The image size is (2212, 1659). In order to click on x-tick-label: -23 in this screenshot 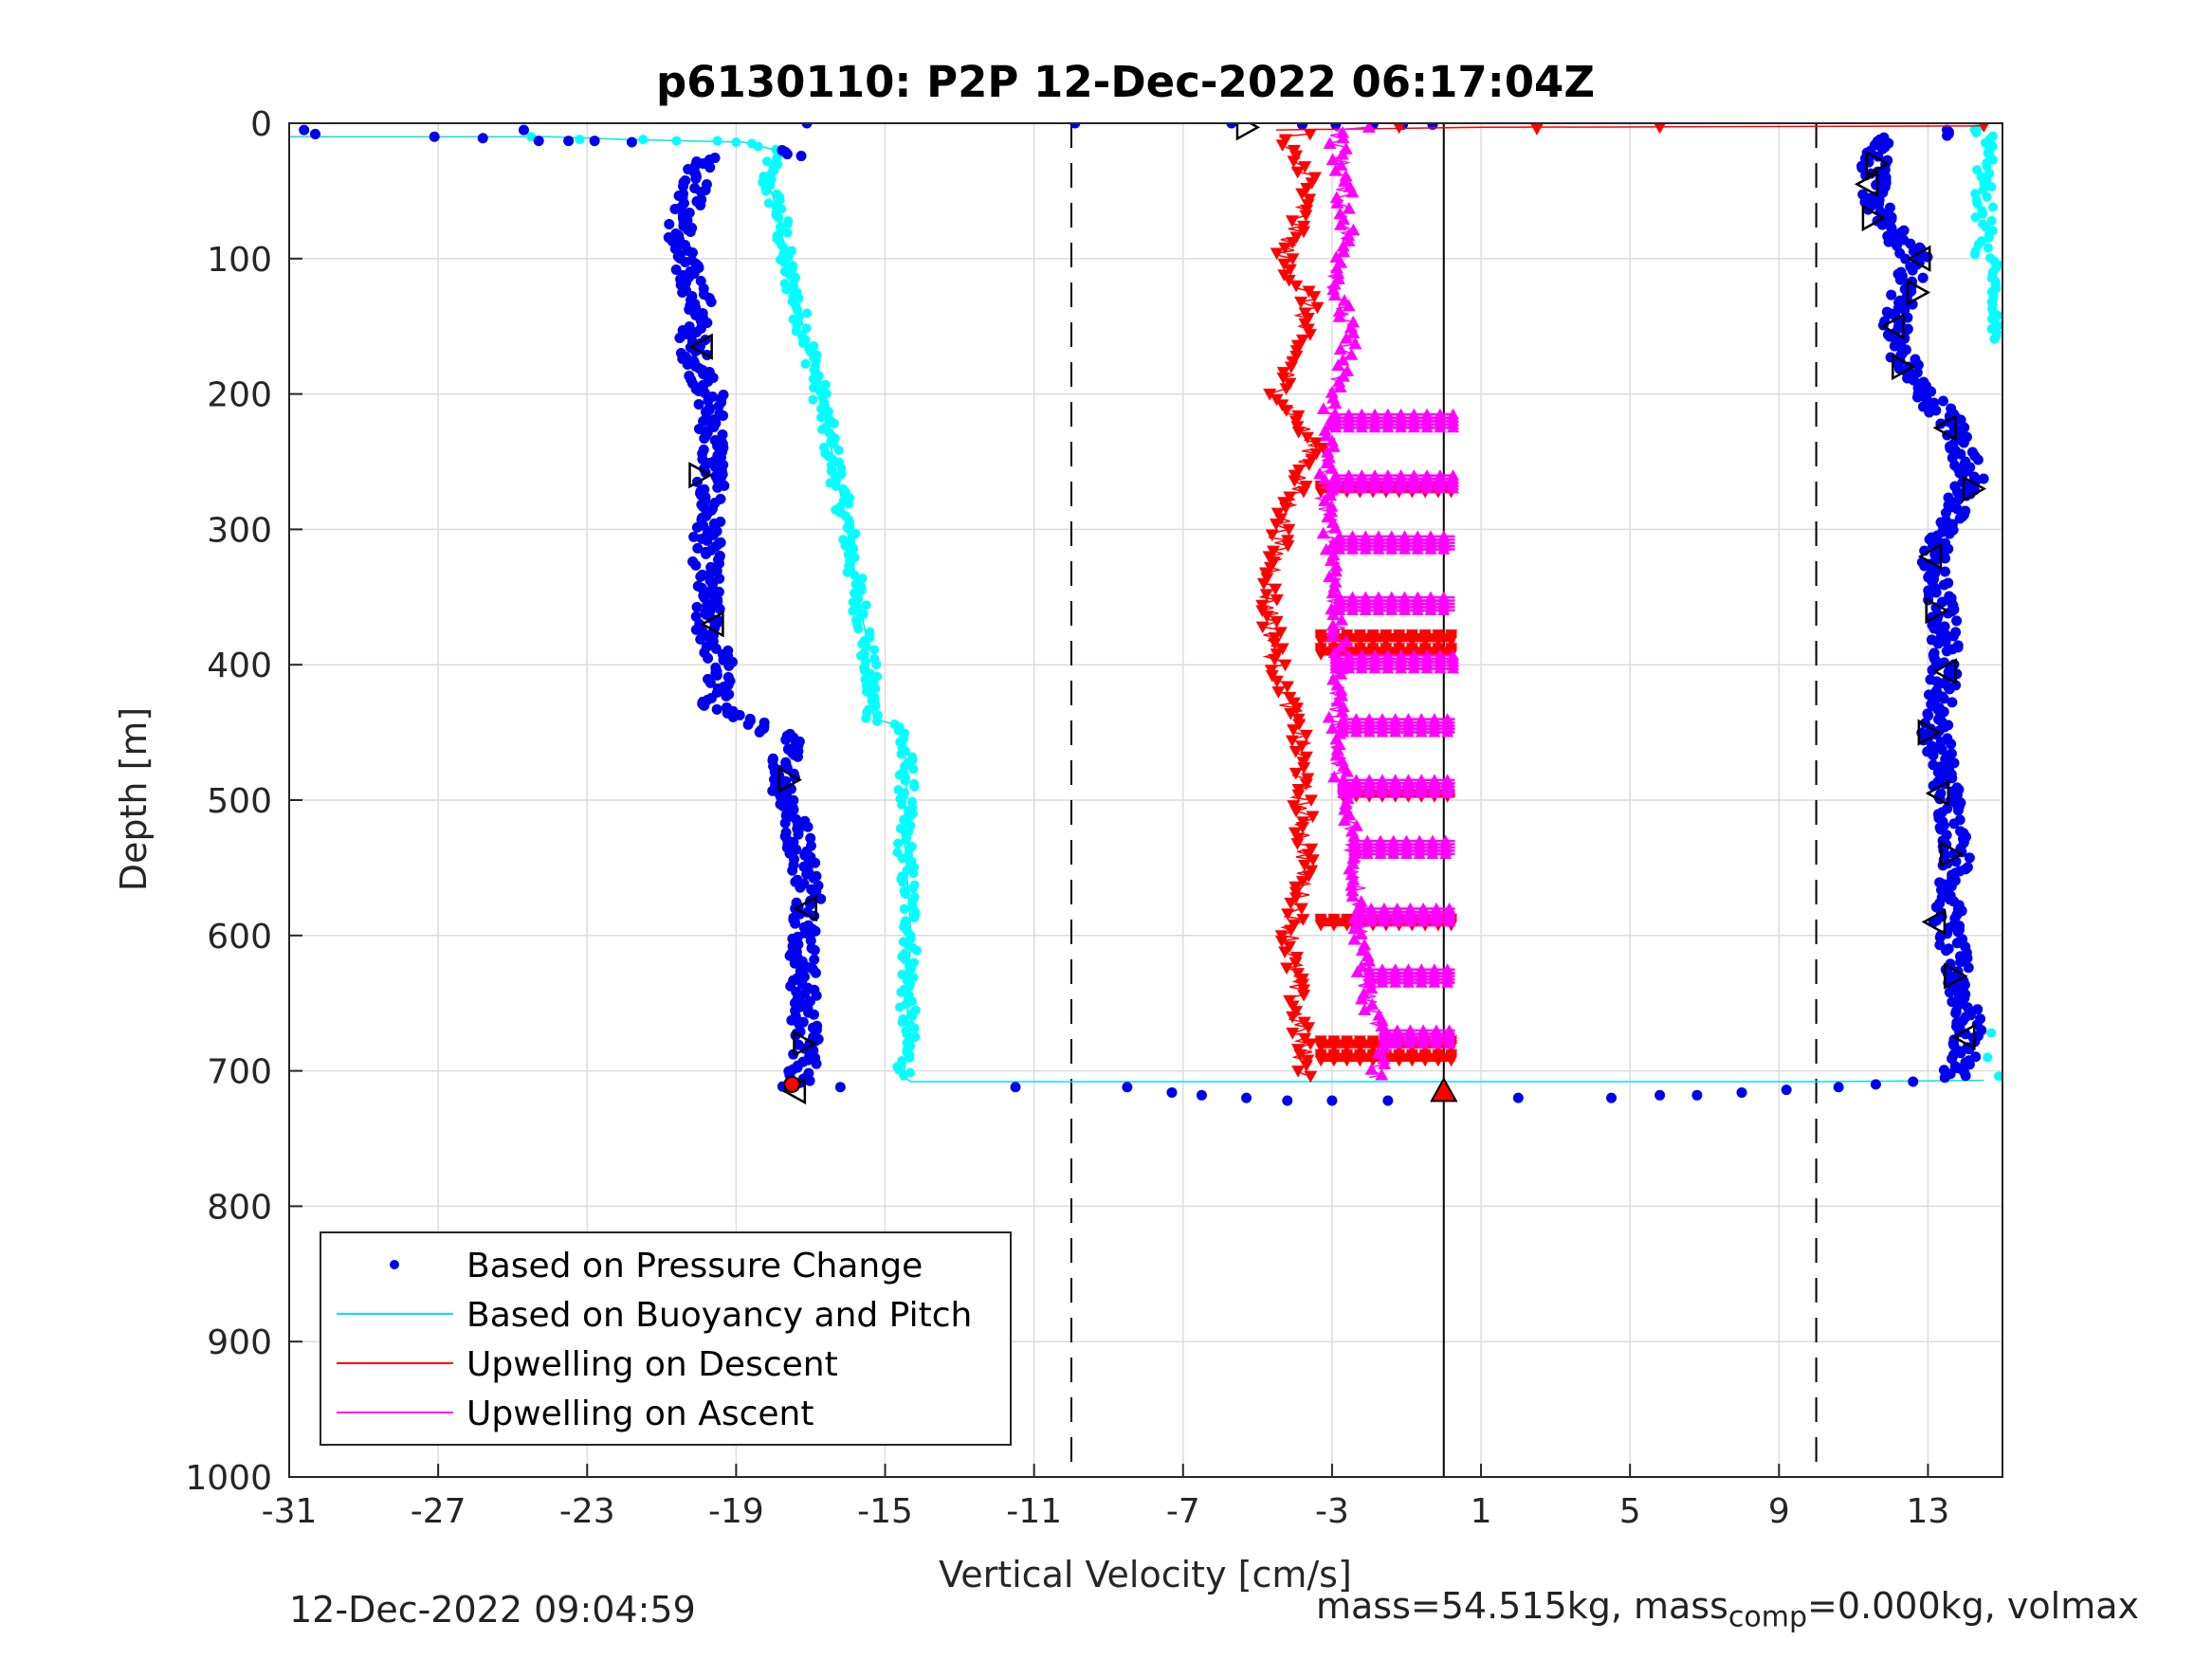, I will do `click(587, 1511)`.